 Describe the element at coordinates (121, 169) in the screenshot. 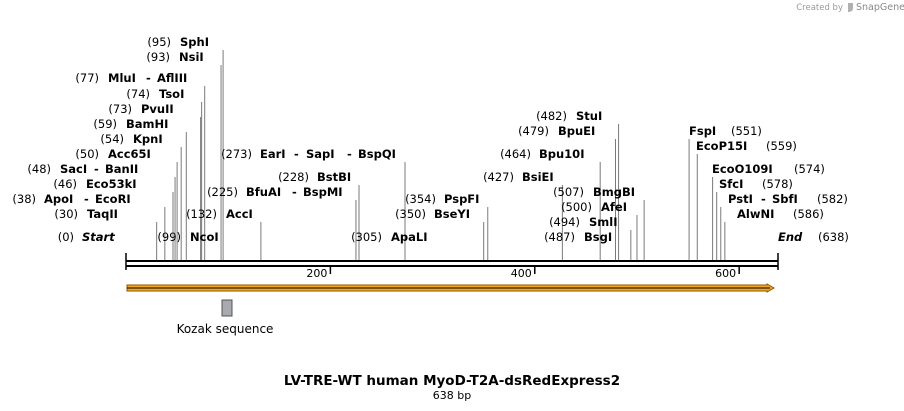

I see `site-name-isoschizomer: BanII` at that location.